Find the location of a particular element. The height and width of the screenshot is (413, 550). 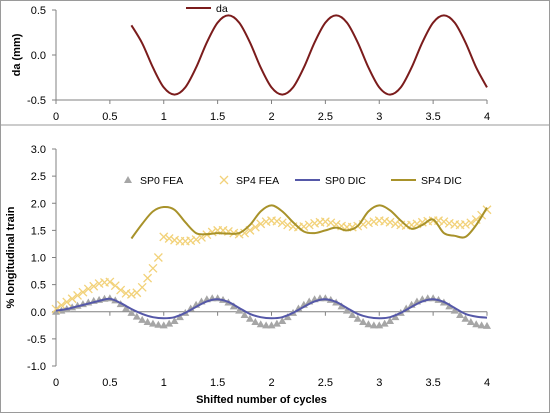

legend-label: SP4 FEA is located at coordinates (257, 181).